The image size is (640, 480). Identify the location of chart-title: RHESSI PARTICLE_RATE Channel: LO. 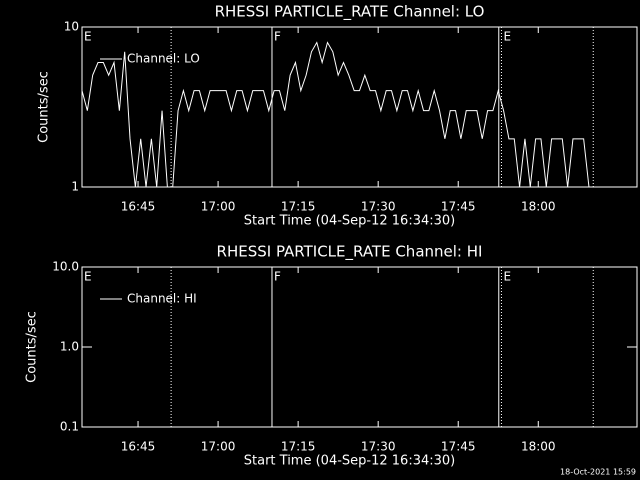
(350, 12).